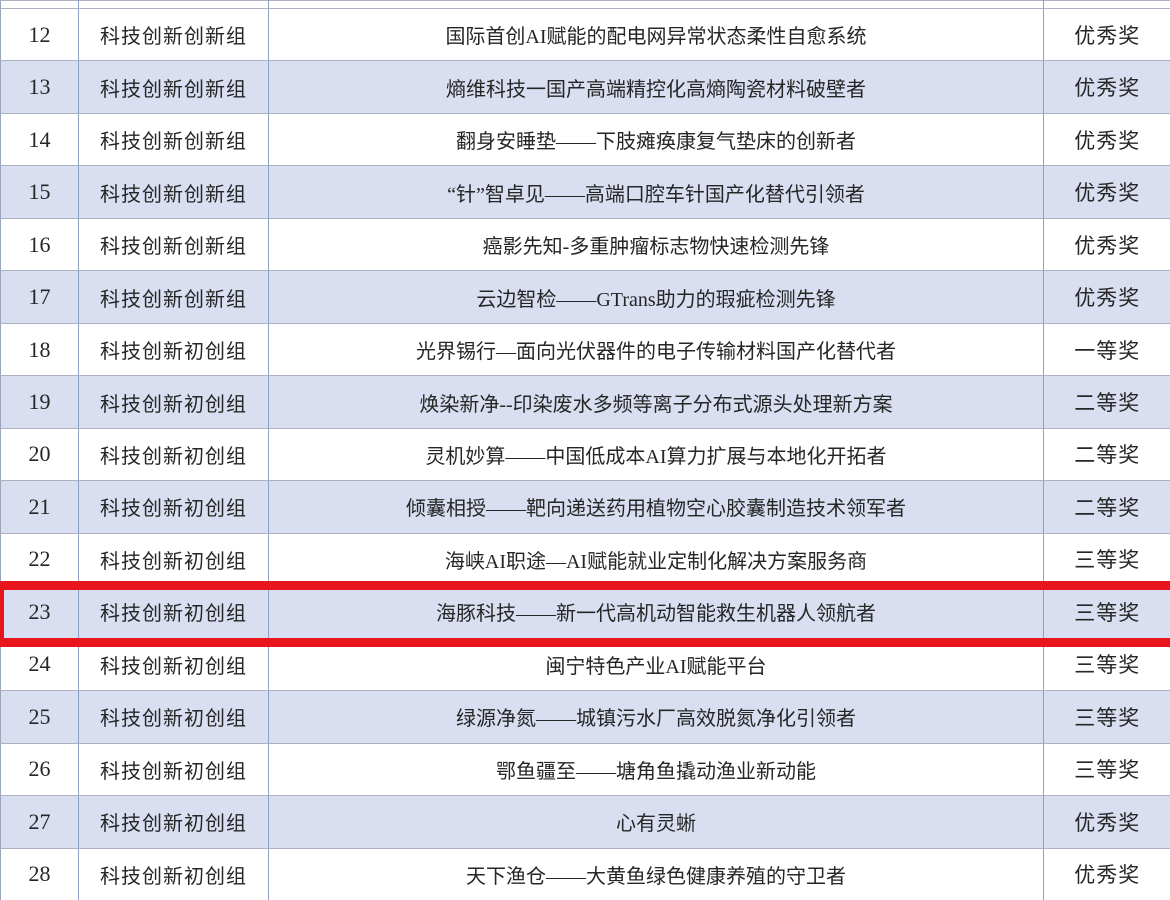 The height and width of the screenshot is (900, 1170). I want to click on rank-cell: 26, so click(39, 769).